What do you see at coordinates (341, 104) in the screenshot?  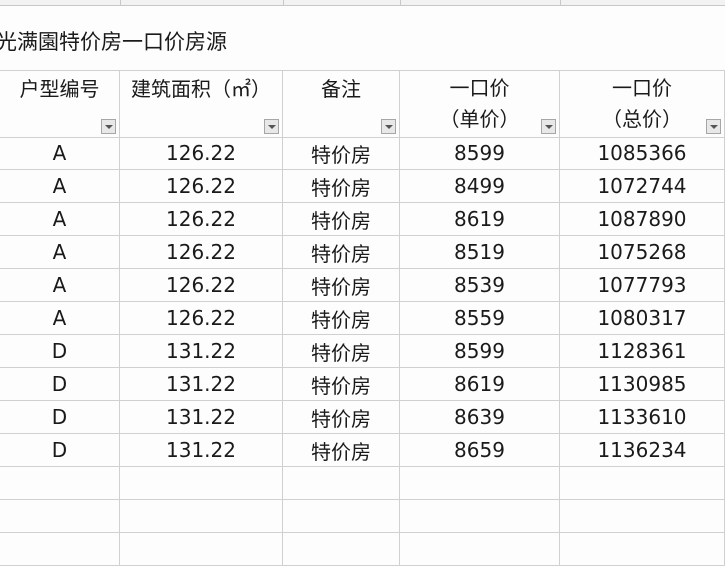 I see `header-cell: 备注` at bounding box center [341, 104].